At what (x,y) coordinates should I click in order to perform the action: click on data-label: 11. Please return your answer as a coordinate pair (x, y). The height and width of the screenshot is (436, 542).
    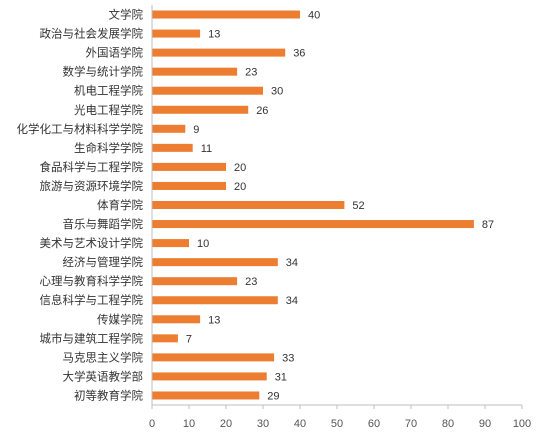
    Looking at the image, I should click on (206, 149).